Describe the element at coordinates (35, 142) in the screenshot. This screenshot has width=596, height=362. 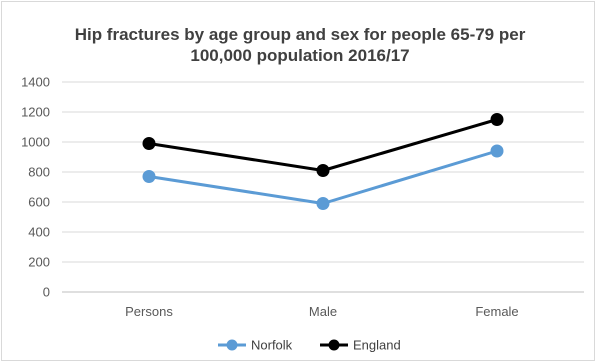
I see `y-tick-label-1000: 1000` at that location.